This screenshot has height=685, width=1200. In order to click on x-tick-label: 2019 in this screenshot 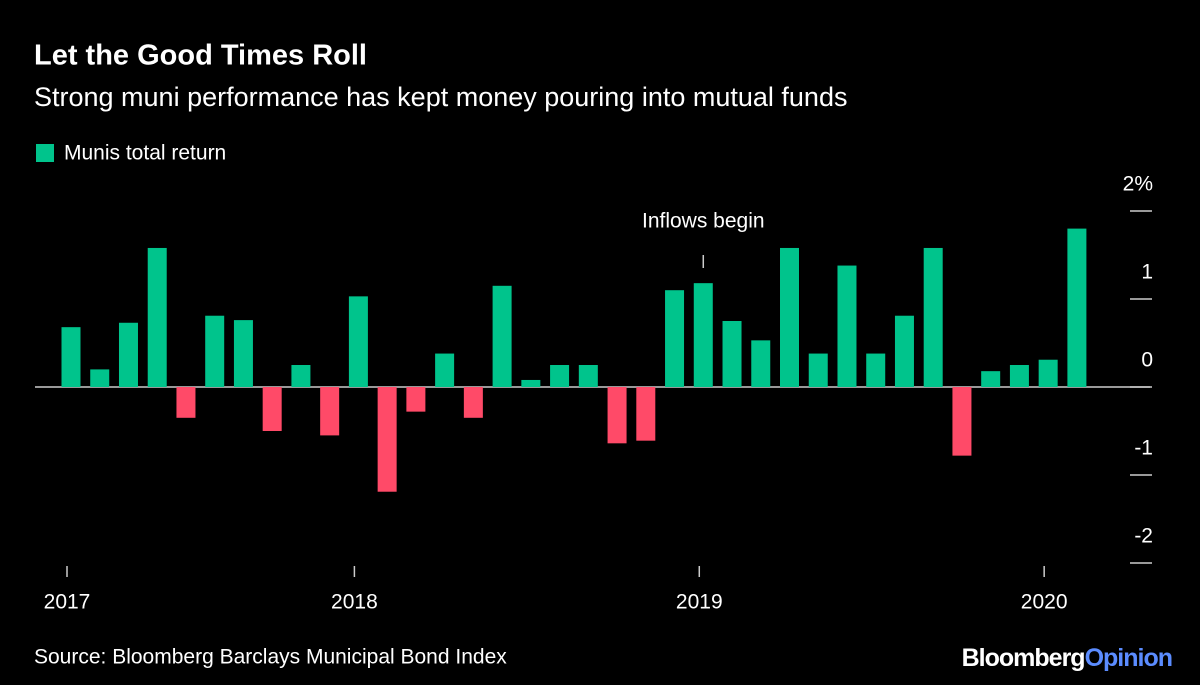, I will do `click(699, 602)`.